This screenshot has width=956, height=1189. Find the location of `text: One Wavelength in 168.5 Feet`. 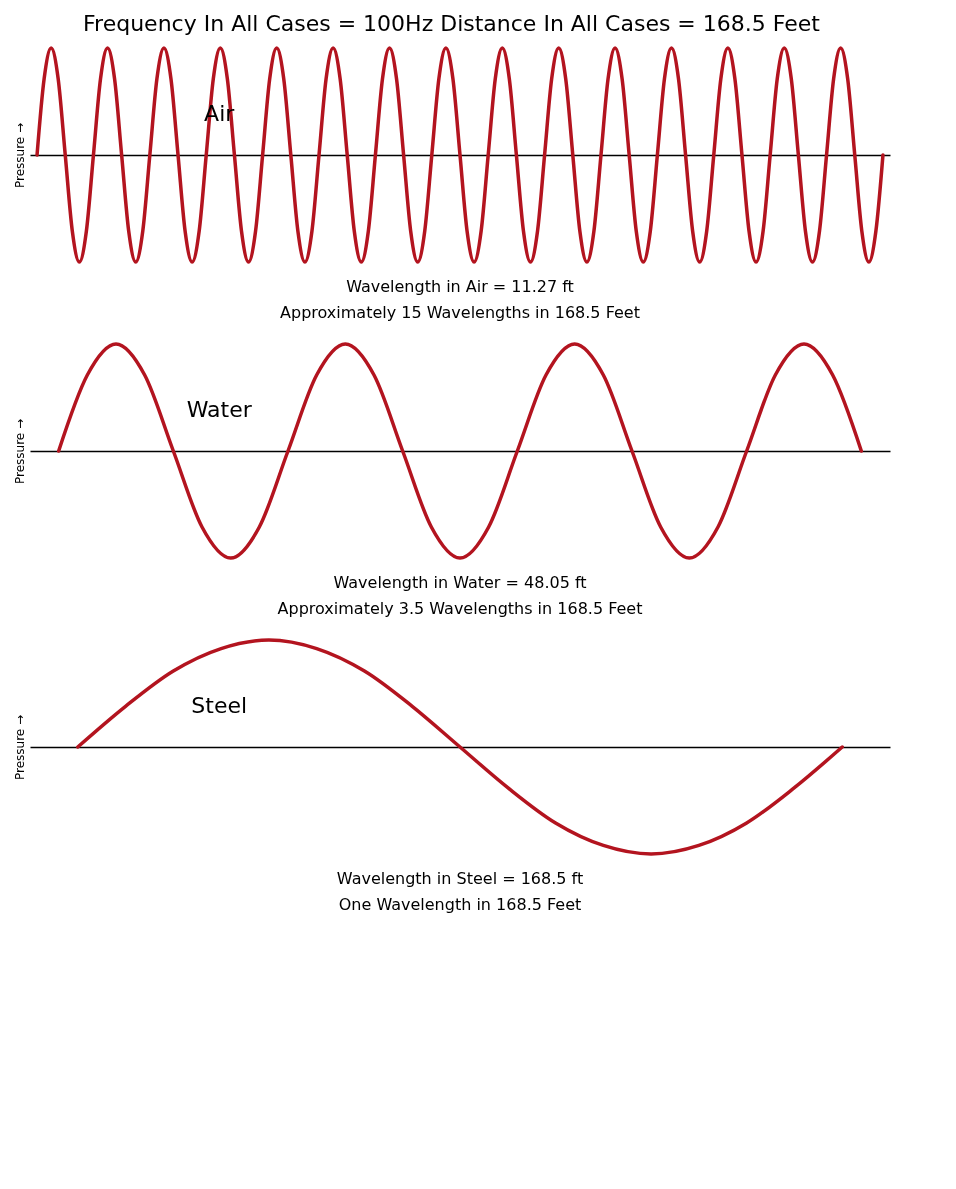

text: One Wavelength in 168.5 Feet is located at coordinates (460, 904).